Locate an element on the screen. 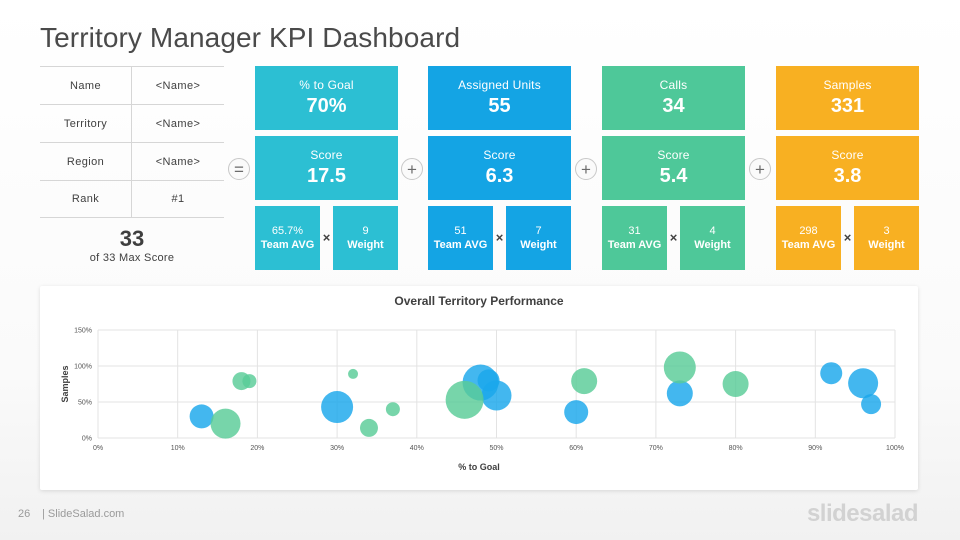  x-tick-label: 60% is located at coordinates (576, 448).